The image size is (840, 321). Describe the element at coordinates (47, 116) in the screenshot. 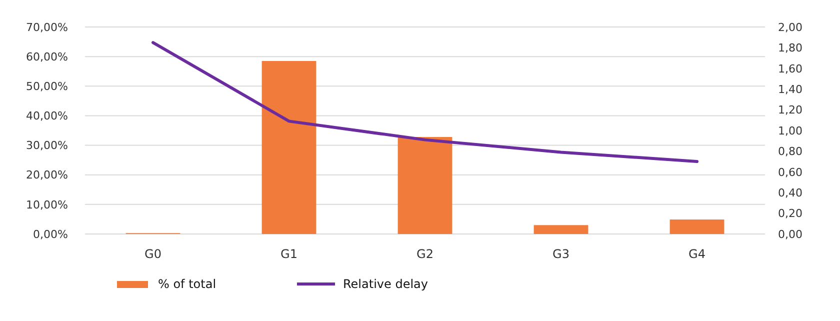

I see `y-tick-label: 40,00%` at that location.